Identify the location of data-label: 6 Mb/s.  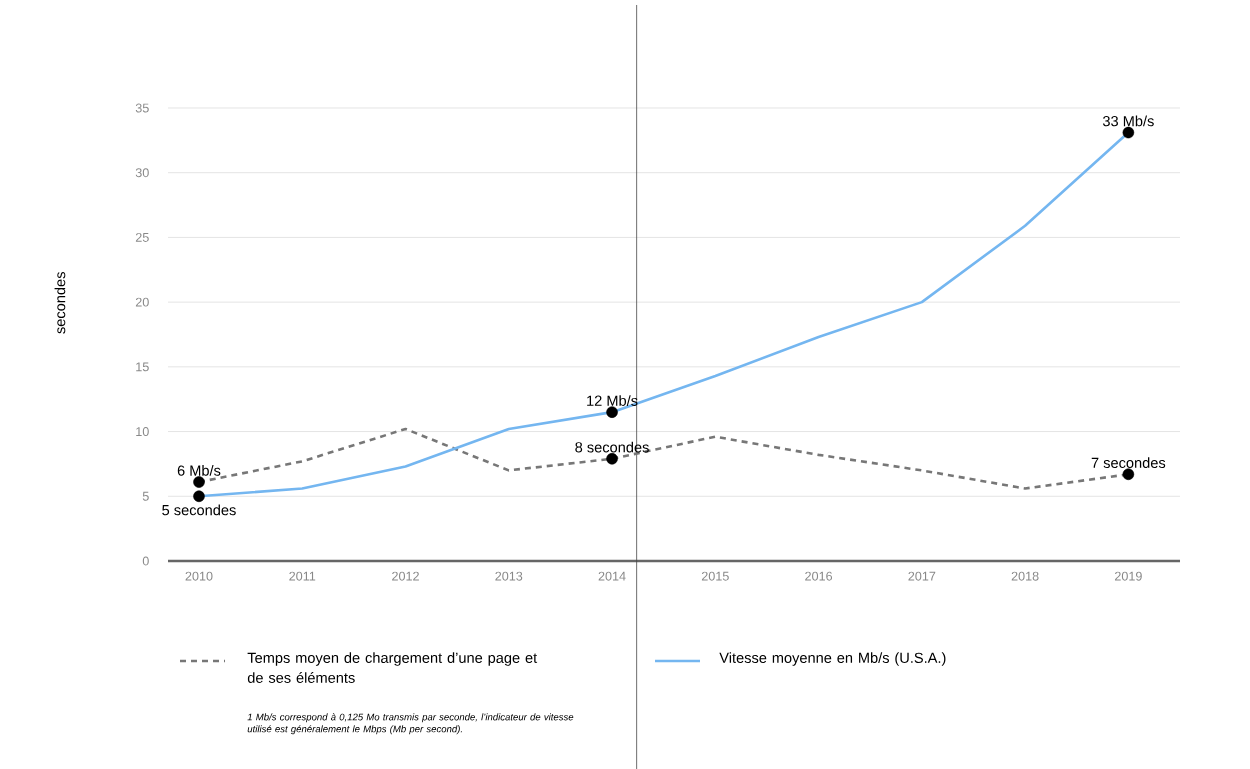
(199, 470).